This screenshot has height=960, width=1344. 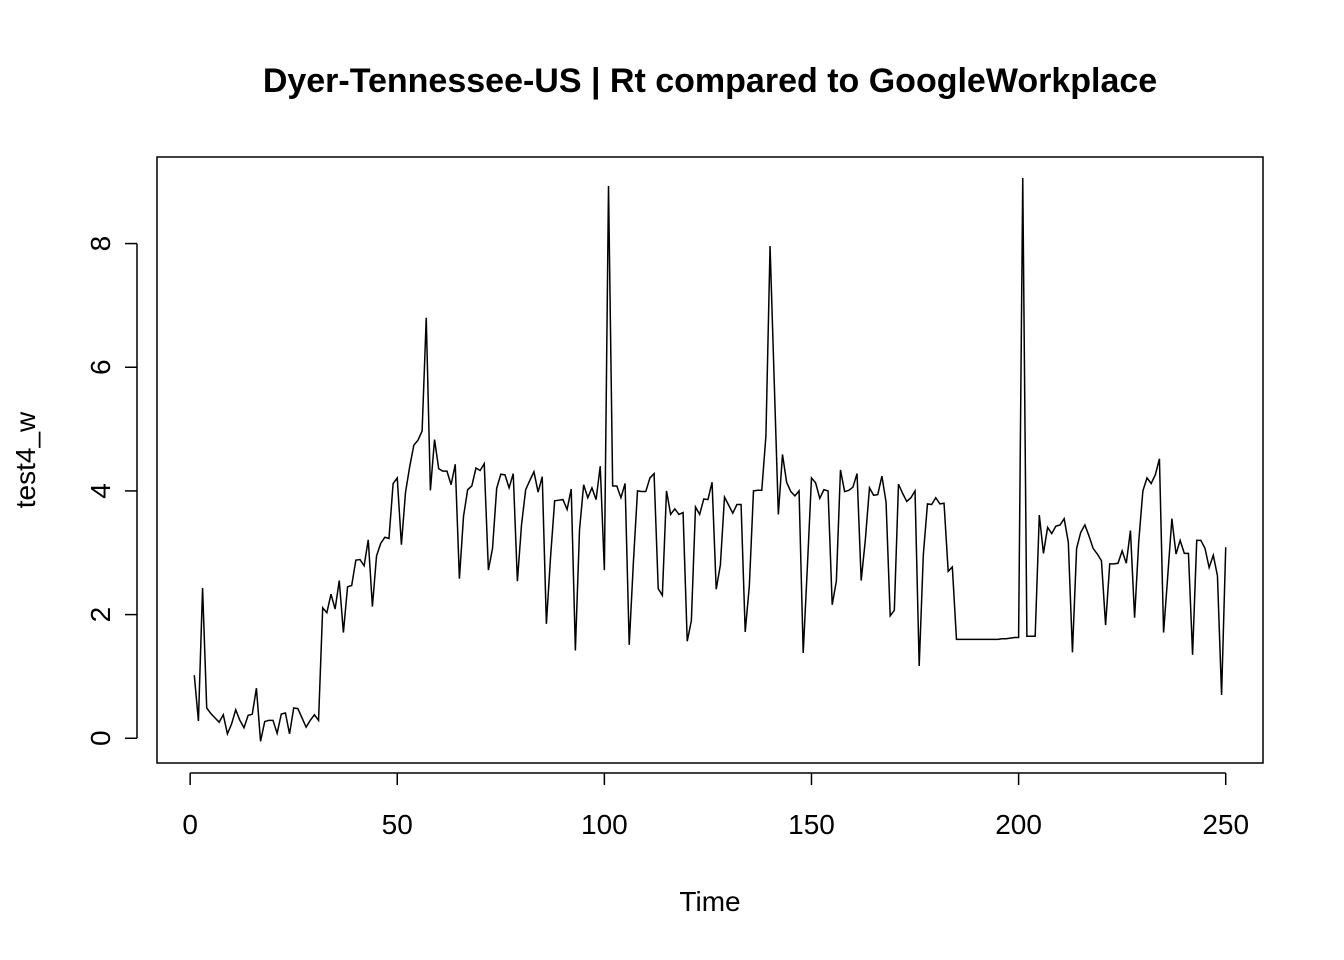 What do you see at coordinates (709, 901) in the screenshot?
I see `x-axis-label: Time` at bounding box center [709, 901].